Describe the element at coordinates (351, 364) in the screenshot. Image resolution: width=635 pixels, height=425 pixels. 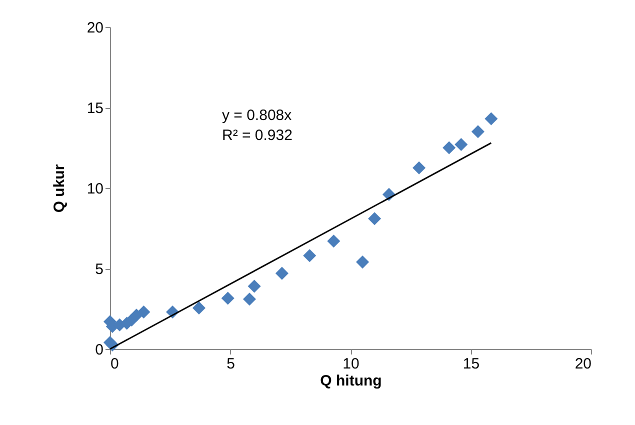
I see `x-tick-label: 10` at that location.